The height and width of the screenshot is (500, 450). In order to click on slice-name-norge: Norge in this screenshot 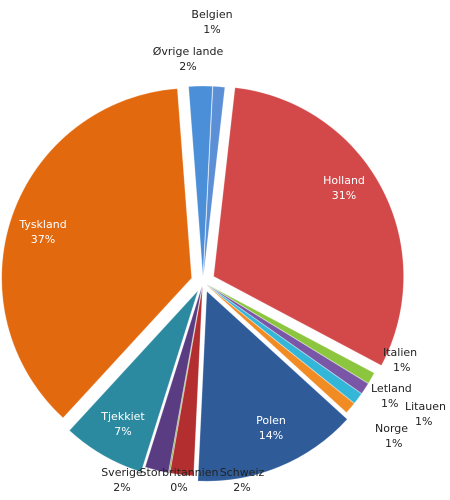, I will do `click(391, 428)`.